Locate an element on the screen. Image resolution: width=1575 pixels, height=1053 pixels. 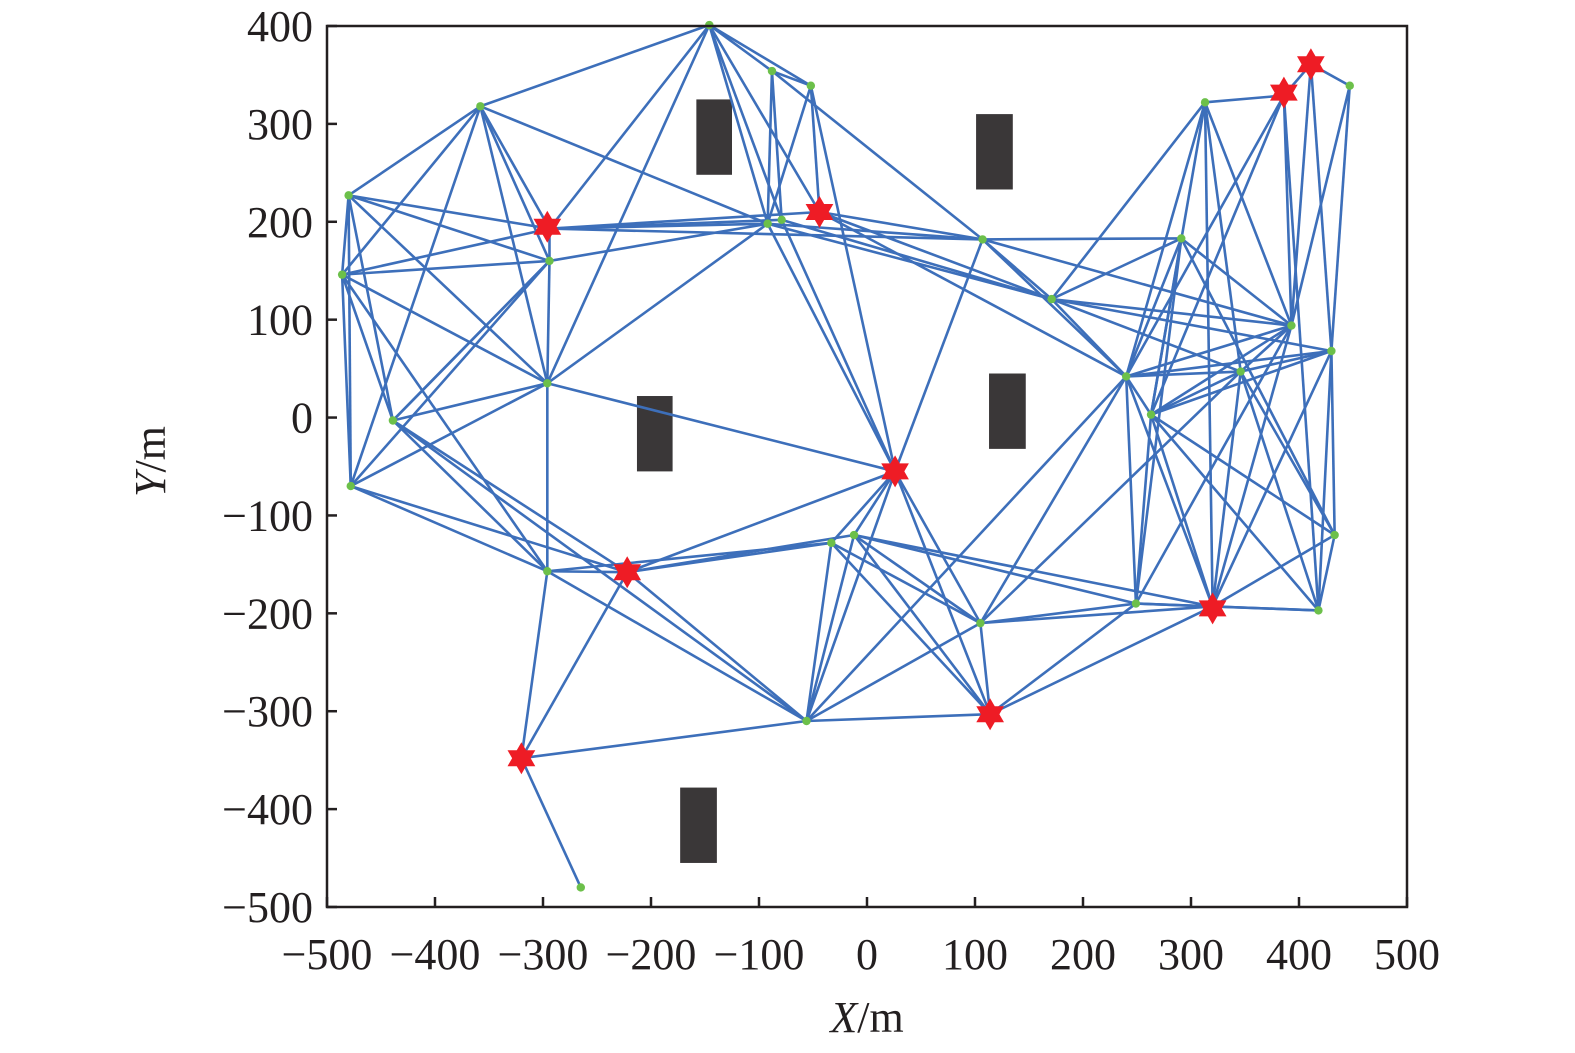
y-tick-label: −300 is located at coordinates (267, 711).